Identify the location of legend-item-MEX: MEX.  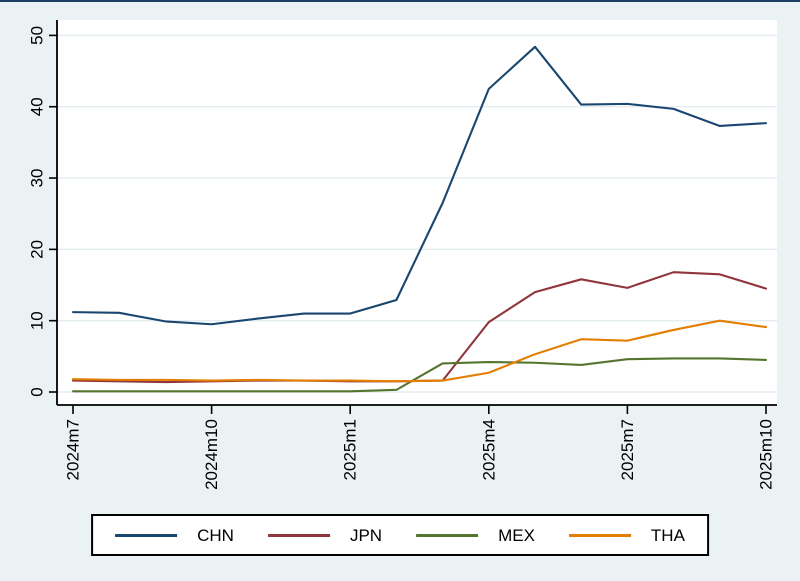
(475, 535).